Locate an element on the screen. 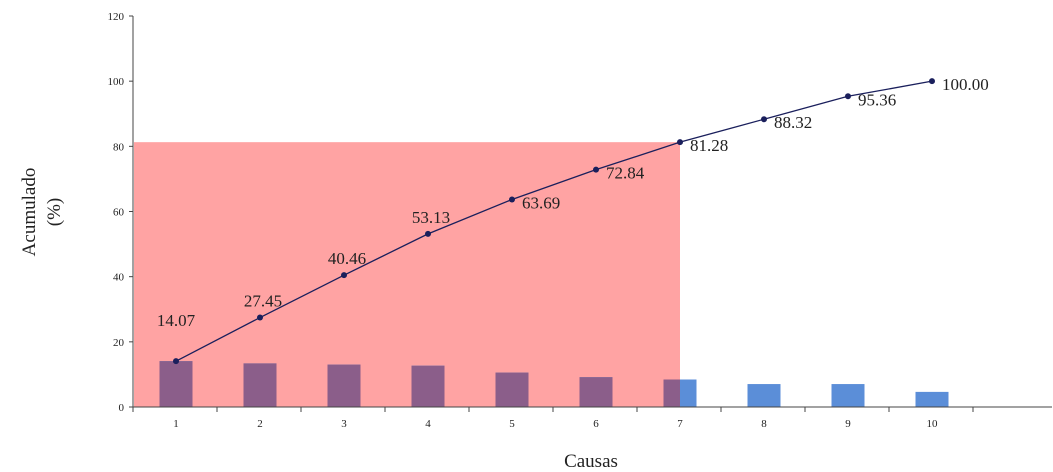  y-tick-label: 120 is located at coordinates (116, 17).